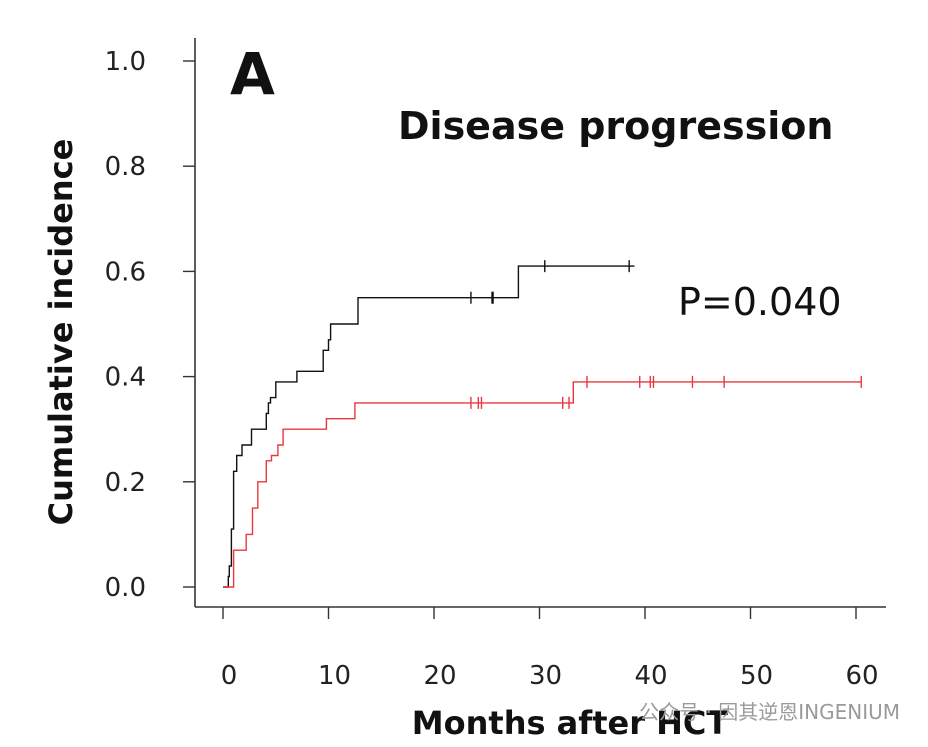 The height and width of the screenshot is (747, 928). I want to click on y-tick-label: 0.6, so click(125, 272).